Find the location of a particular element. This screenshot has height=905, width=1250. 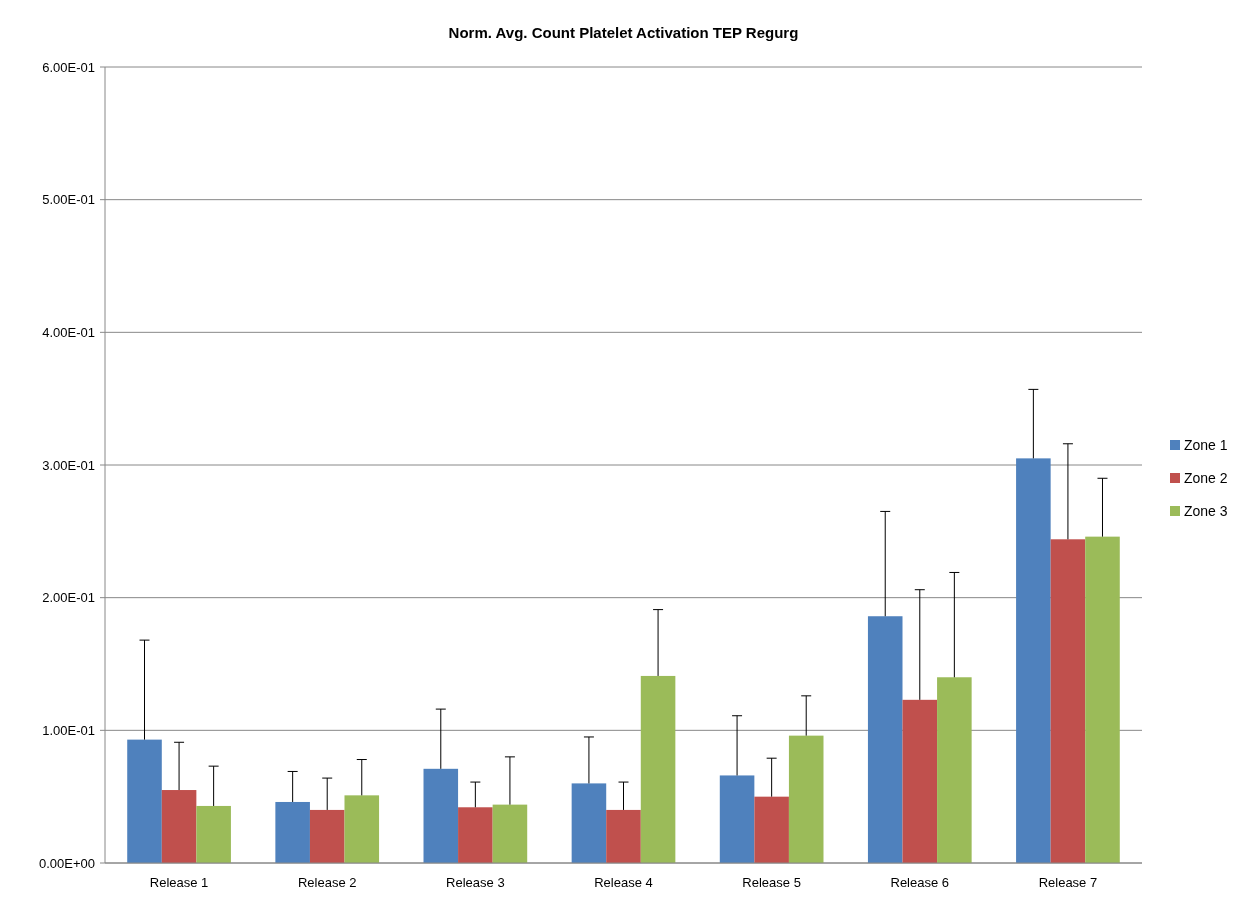

y-tick-label: 6.00E-01 is located at coordinates (68, 67).